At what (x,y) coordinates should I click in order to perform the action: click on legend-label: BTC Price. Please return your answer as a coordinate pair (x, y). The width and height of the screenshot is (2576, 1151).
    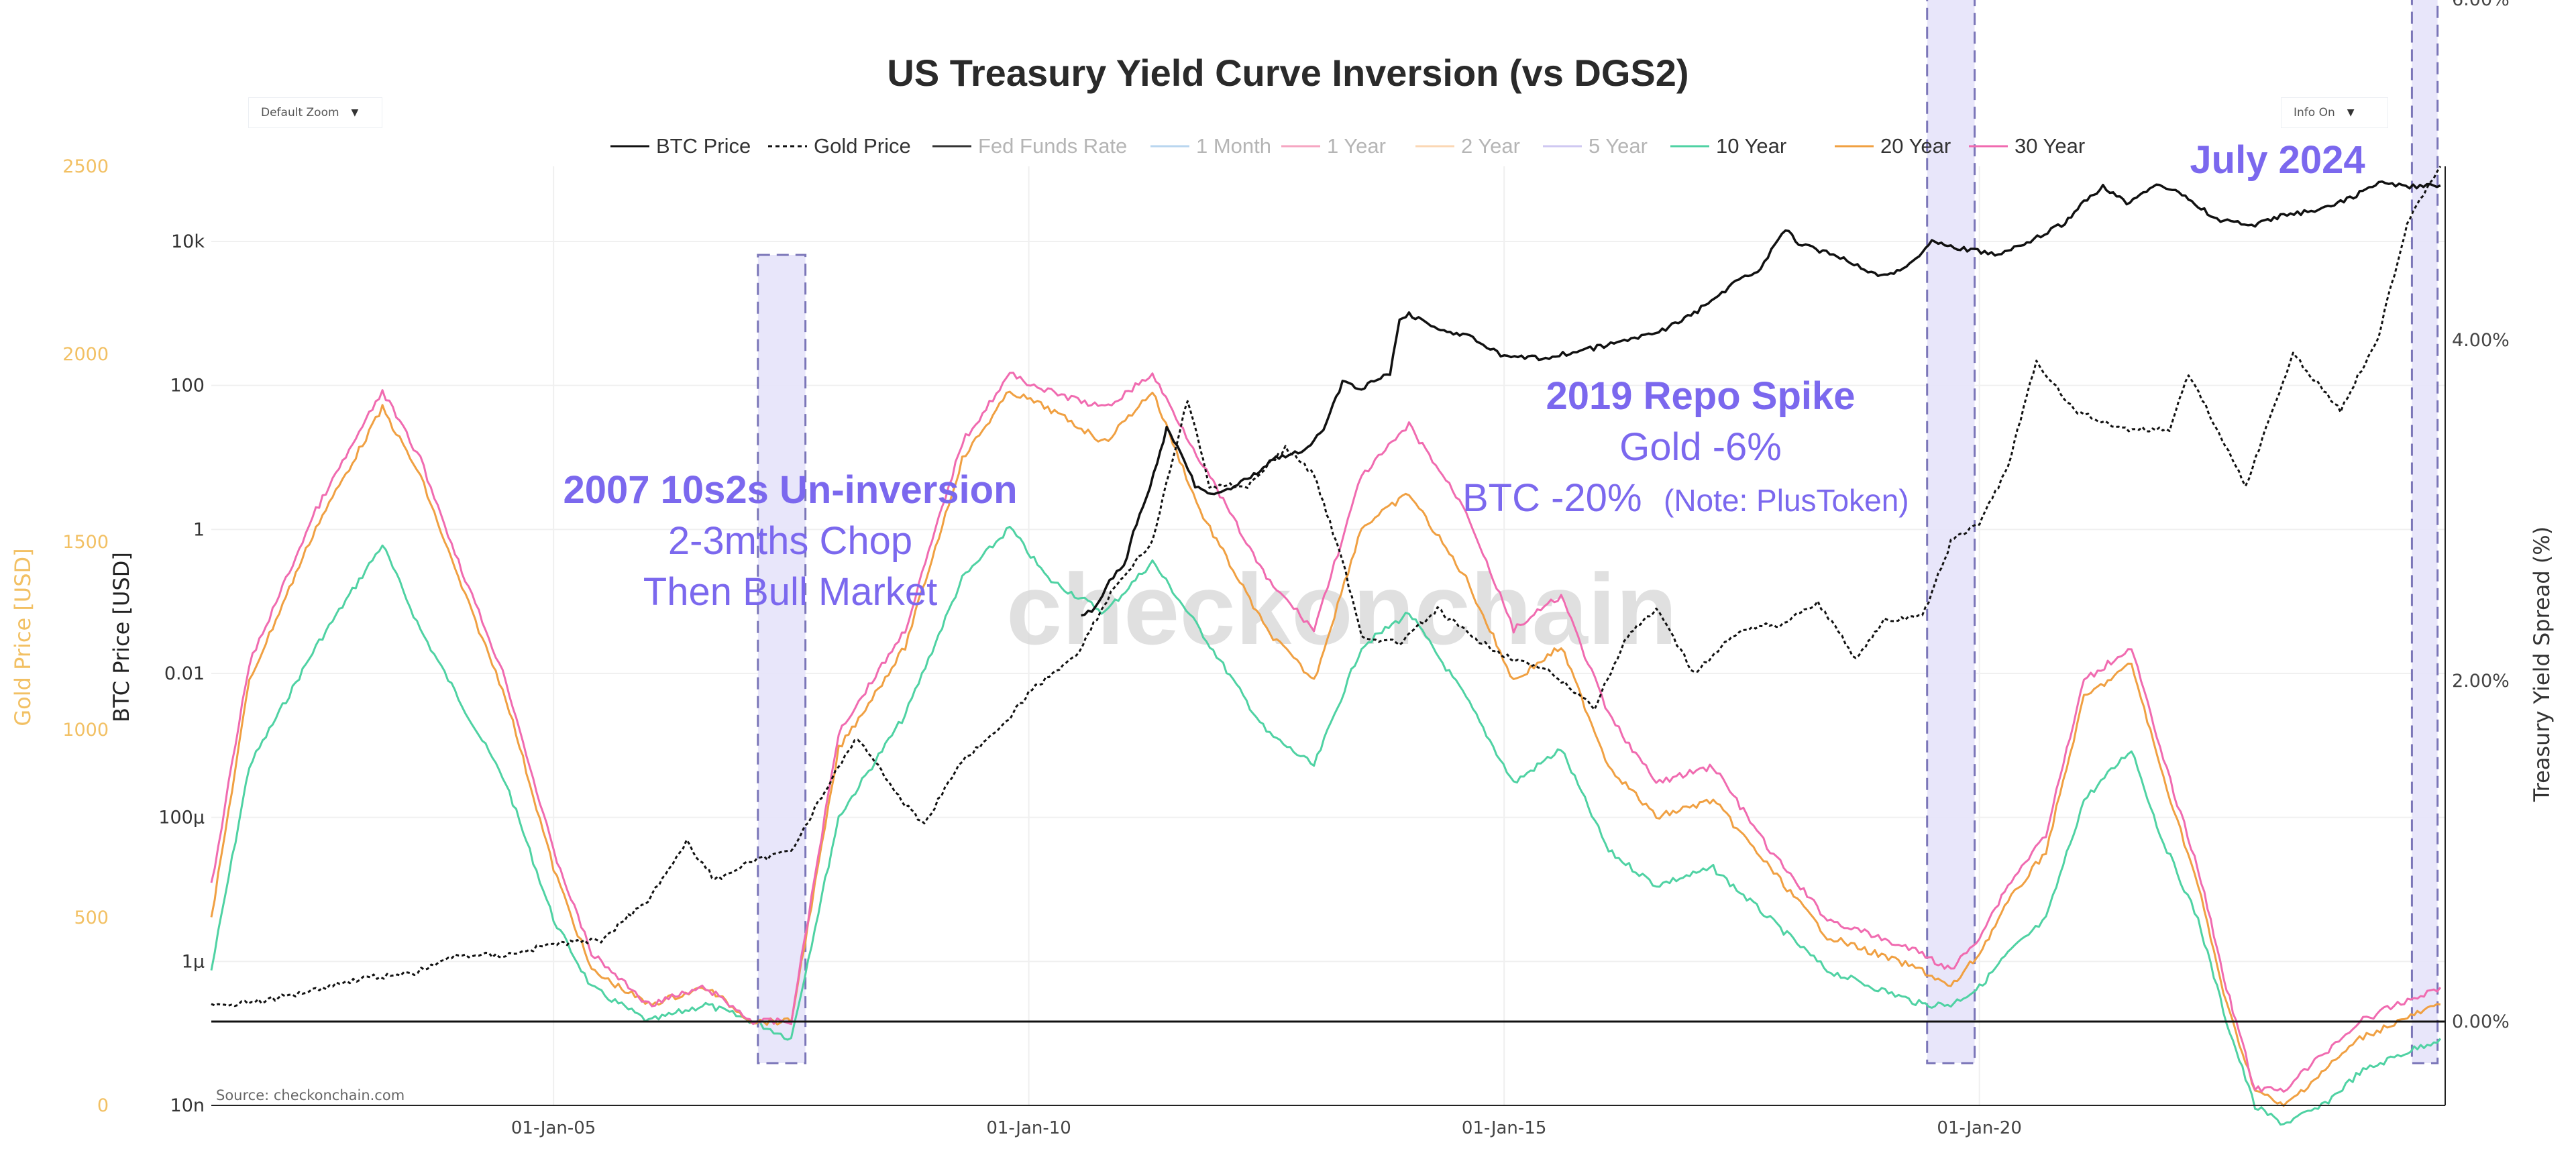
    Looking at the image, I should click on (703, 146).